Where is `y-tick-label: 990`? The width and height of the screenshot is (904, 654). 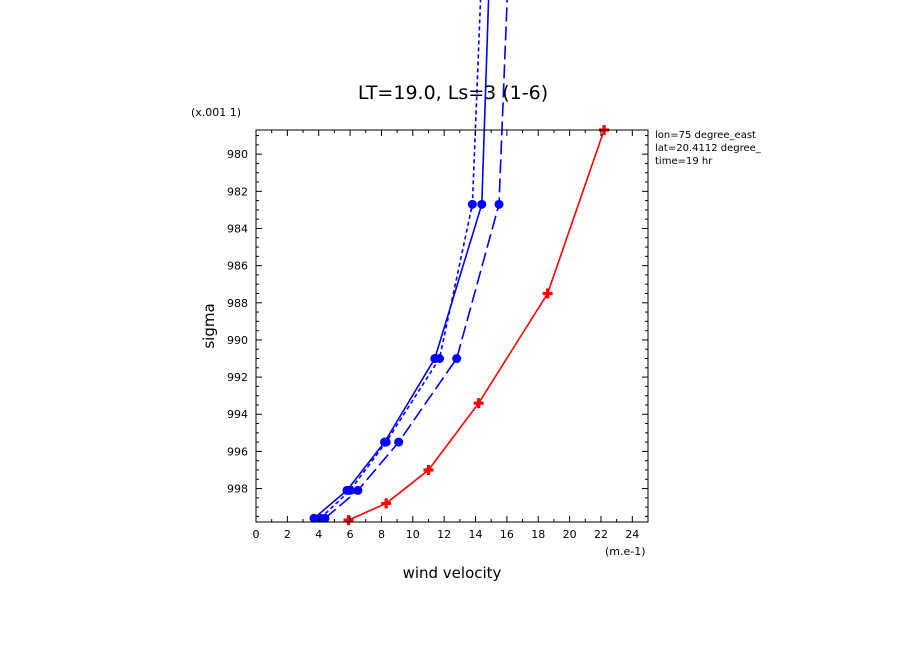 y-tick-label: 990 is located at coordinates (237, 340).